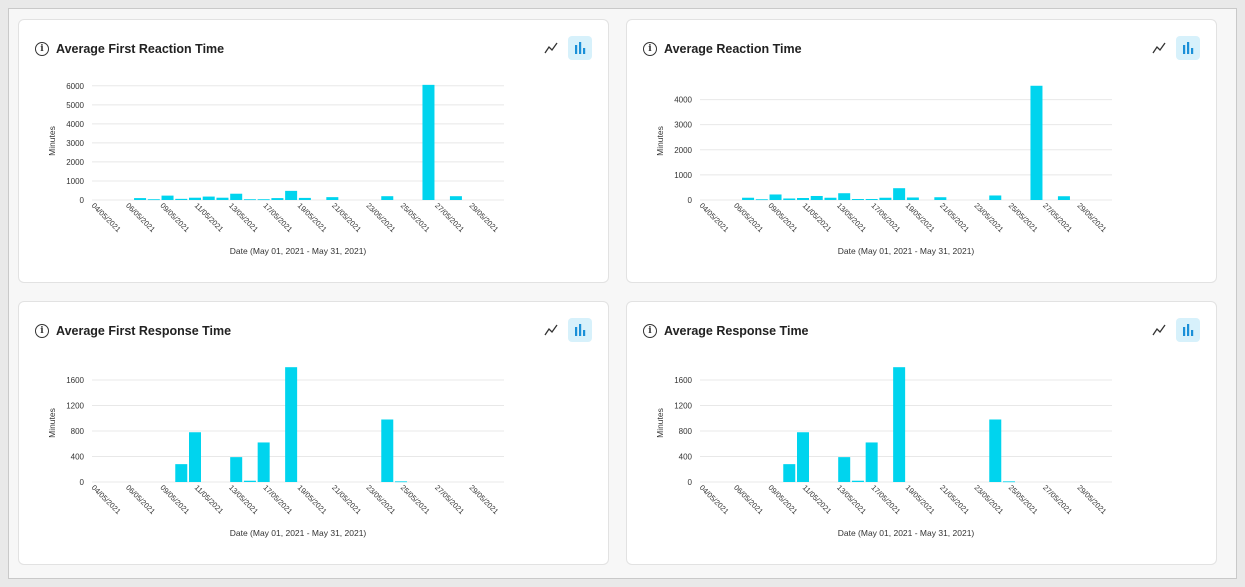 This screenshot has height=587, width=1245. What do you see at coordinates (1023, 499) in the screenshot?
I see `x-tick-label: 25/05/2021` at bounding box center [1023, 499].